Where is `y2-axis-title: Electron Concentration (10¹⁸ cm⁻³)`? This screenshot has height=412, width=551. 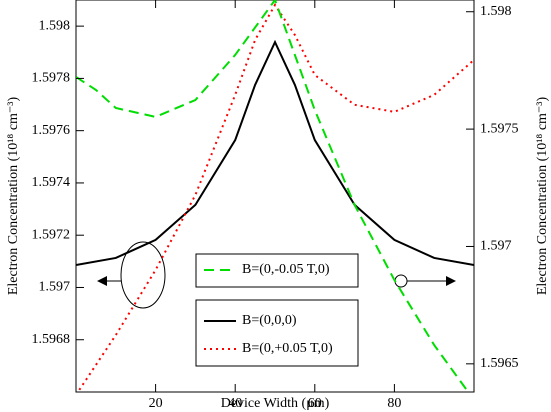
y2-axis-title: Electron Concentration (10¹⁸ cm⁻³) is located at coordinates (542, 196).